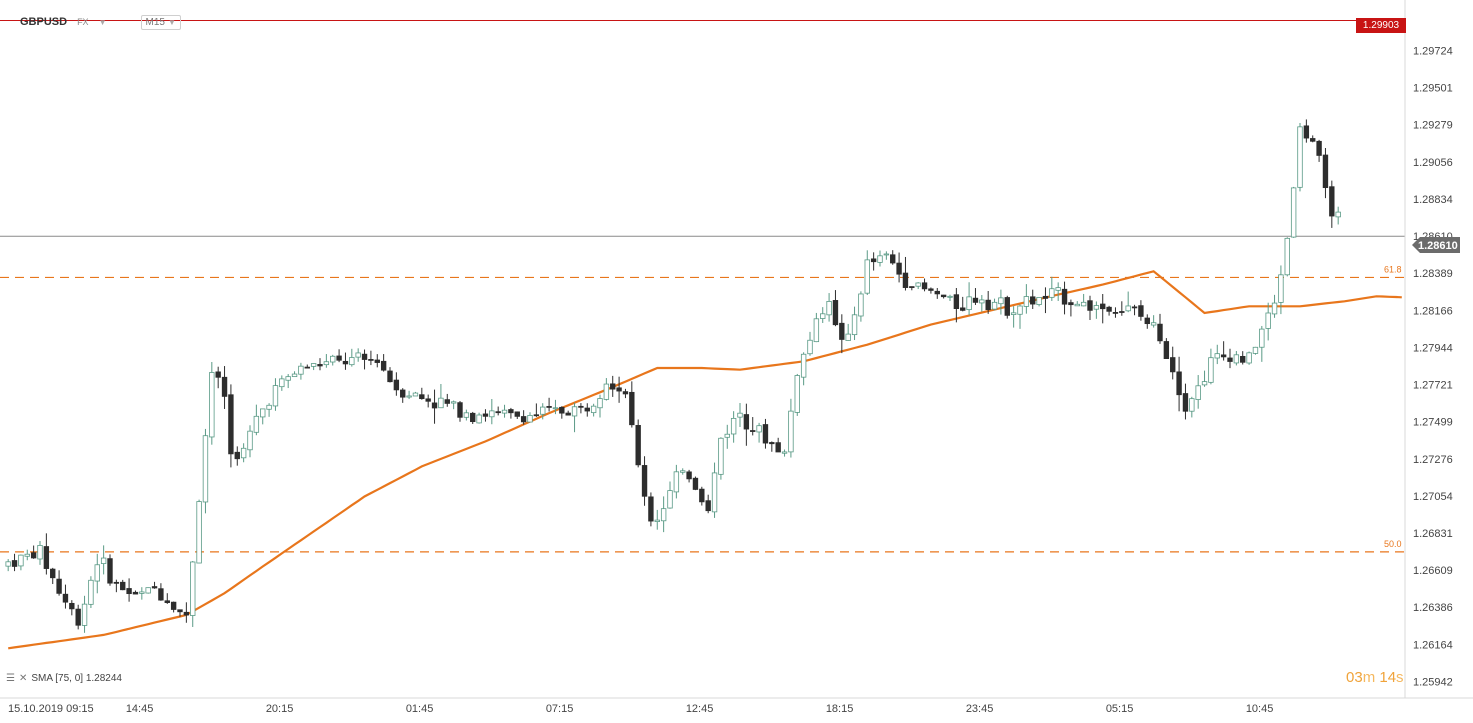 The width and height of the screenshot is (1473, 723). Describe the element at coordinates (51, 709) in the screenshot. I see `x-tick-label: 15.10.2019 09:15` at that location.